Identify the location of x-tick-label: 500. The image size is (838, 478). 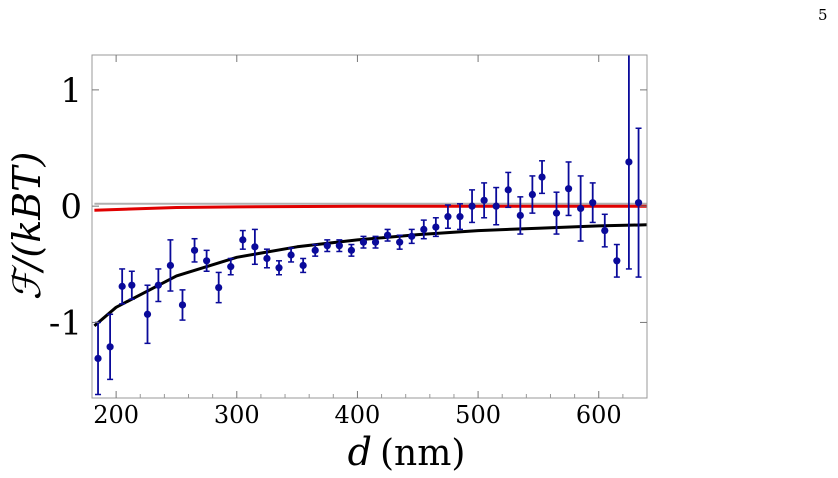
(478, 415).